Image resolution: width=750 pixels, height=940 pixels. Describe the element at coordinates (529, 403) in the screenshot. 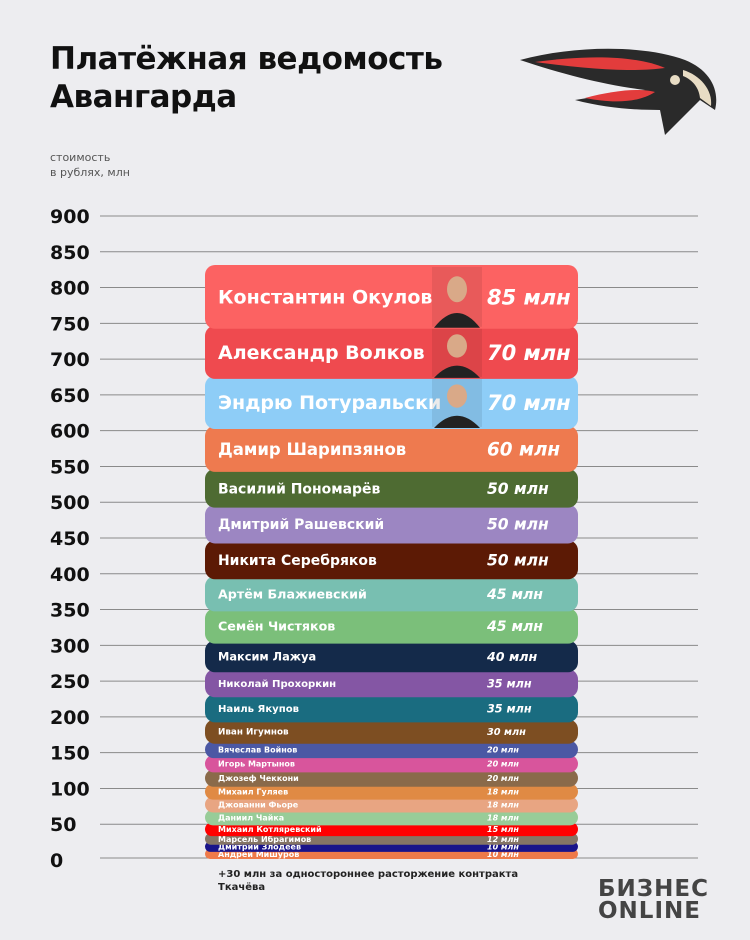

I see `bar-value-label: 70 млн` at that location.